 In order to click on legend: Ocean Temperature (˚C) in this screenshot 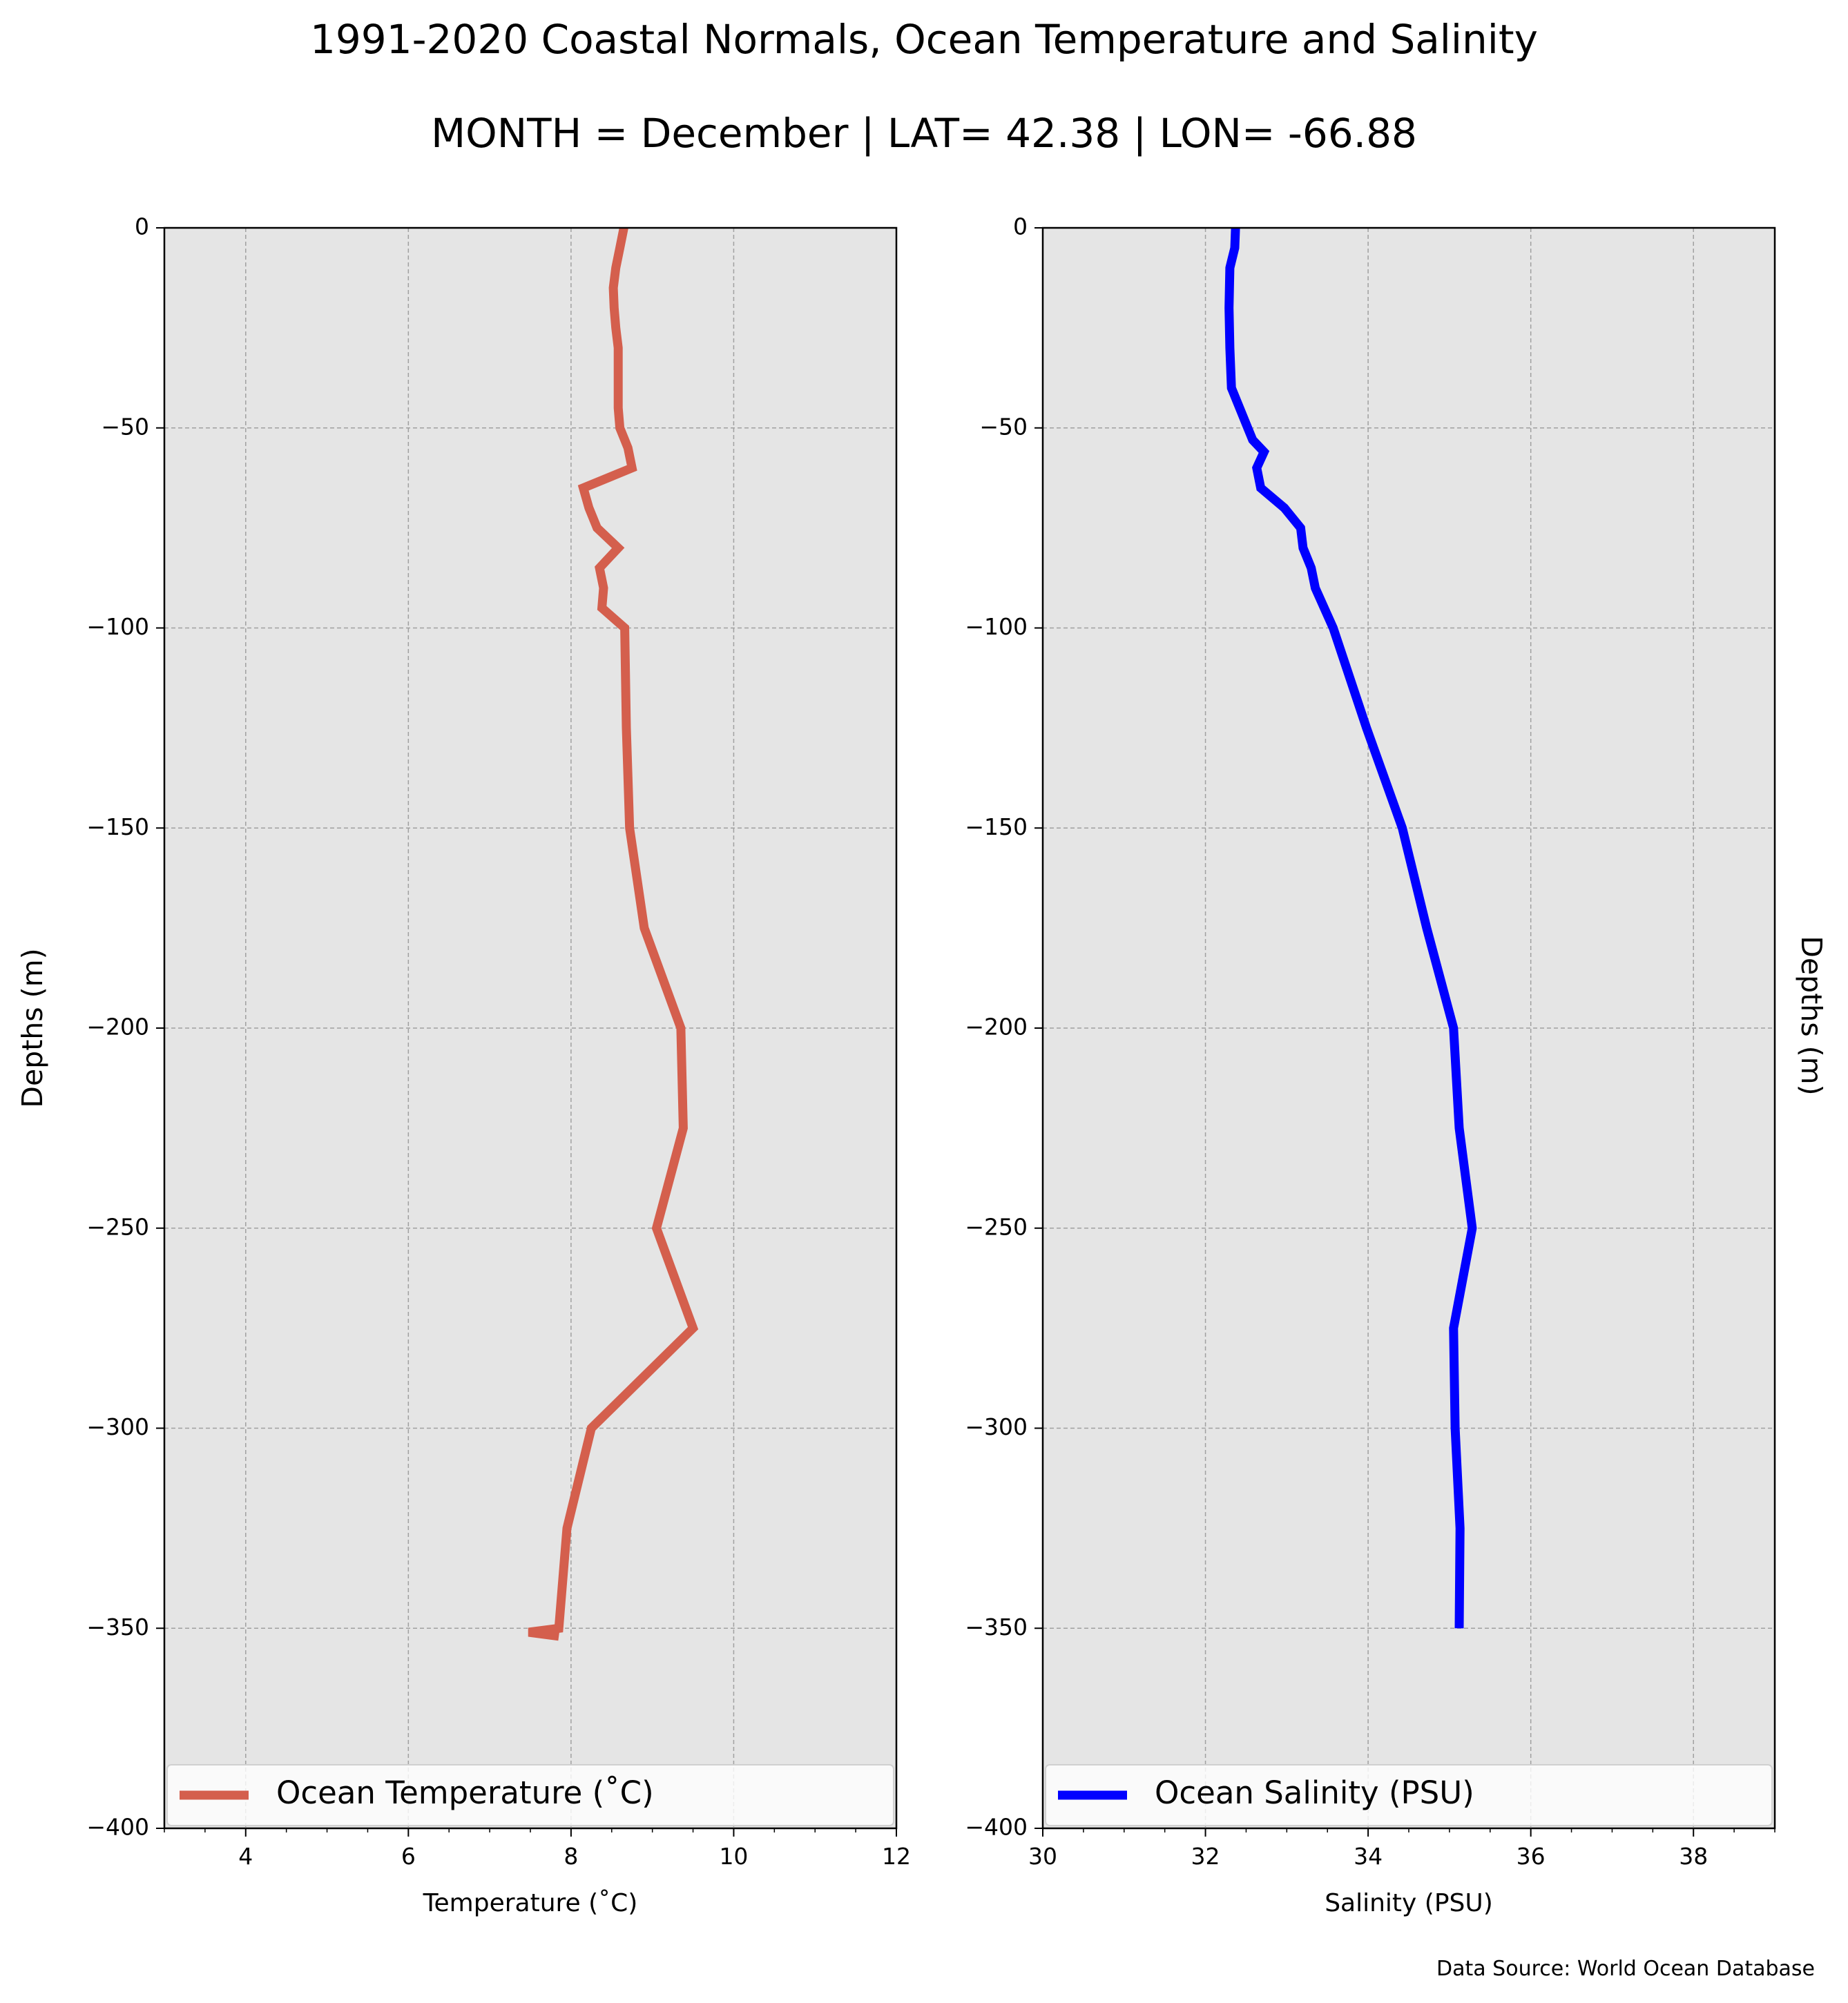, I will do `click(530, 1795)`.